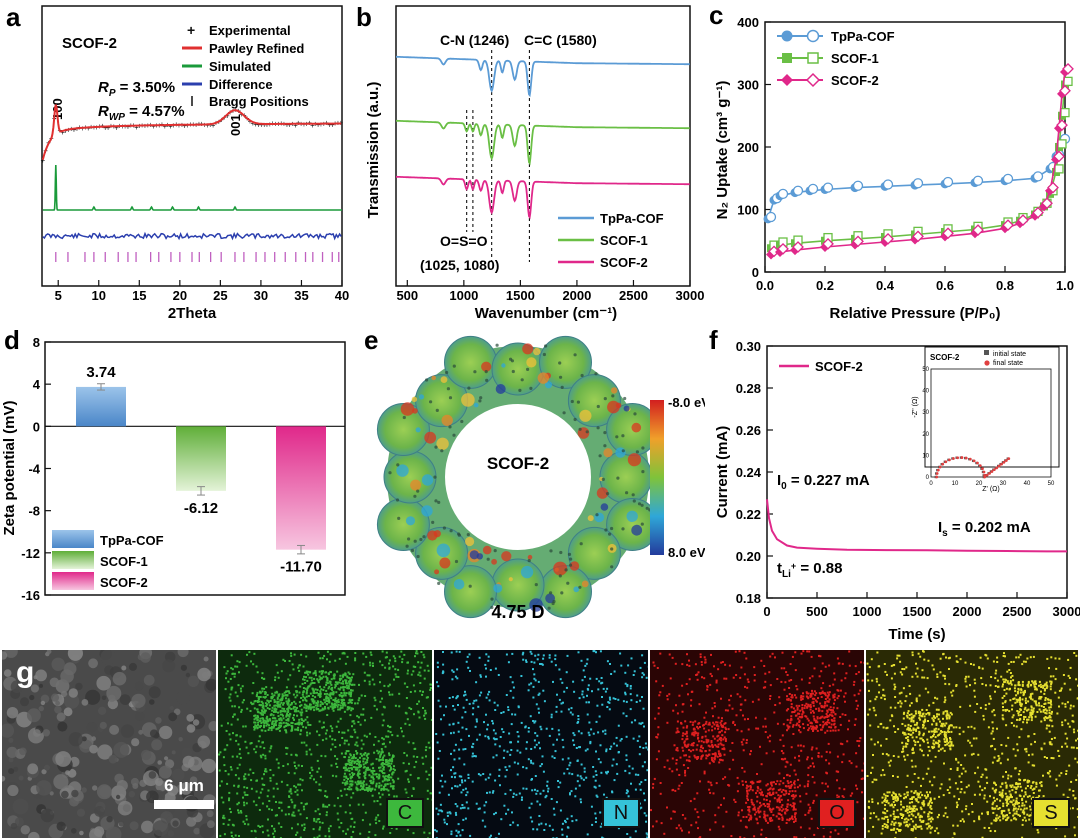 The image size is (1080, 840). What do you see at coordinates (945, 357) in the screenshot?
I see `inset-title: SCOF-2` at bounding box center [945, 357].